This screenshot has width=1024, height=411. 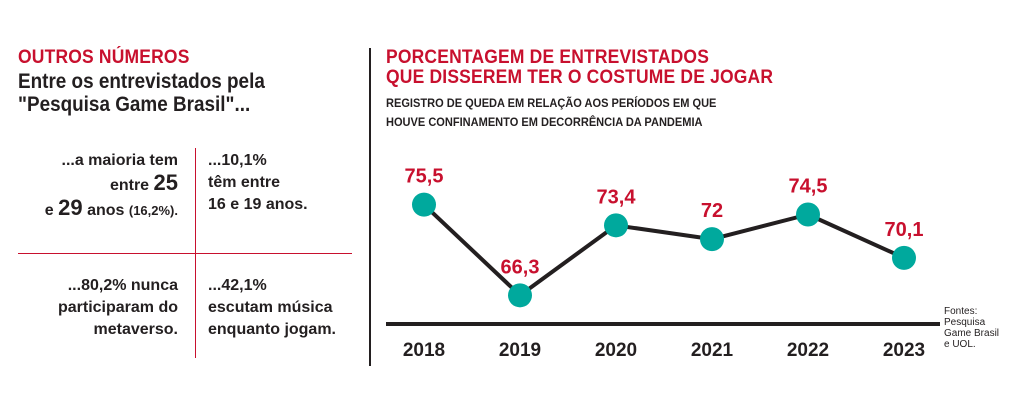 What do you see at coordinates (70, 207) in the screenshot?
I see `stat1-age-max: 29` at bounding box center [70, 207].